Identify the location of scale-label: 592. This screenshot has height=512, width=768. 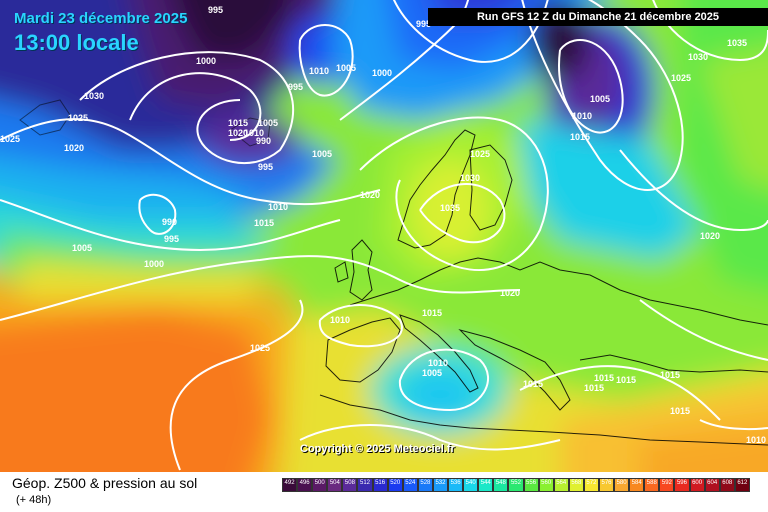
(666, 483).